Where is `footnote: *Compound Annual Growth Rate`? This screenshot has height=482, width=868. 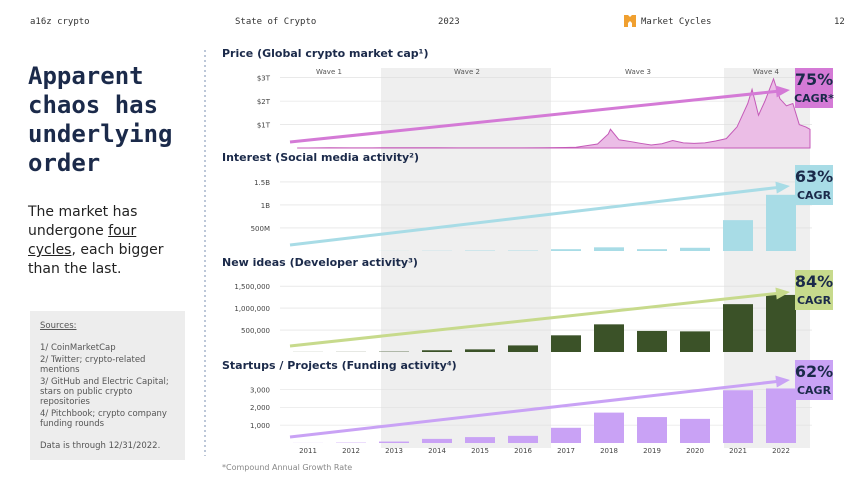
footnote: *Compound Annual Growth Rate is located at coordinates (287, 467).